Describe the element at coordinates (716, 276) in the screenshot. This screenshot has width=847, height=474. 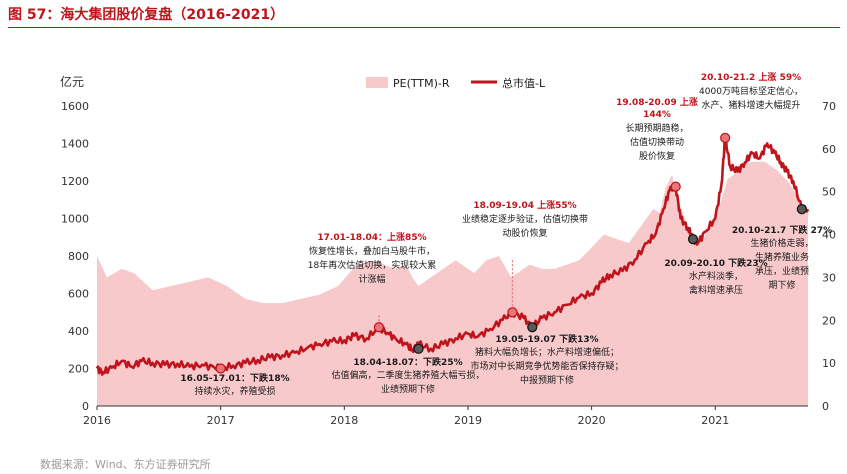
I see `annotation-text: 水产料淡季，` at that location.